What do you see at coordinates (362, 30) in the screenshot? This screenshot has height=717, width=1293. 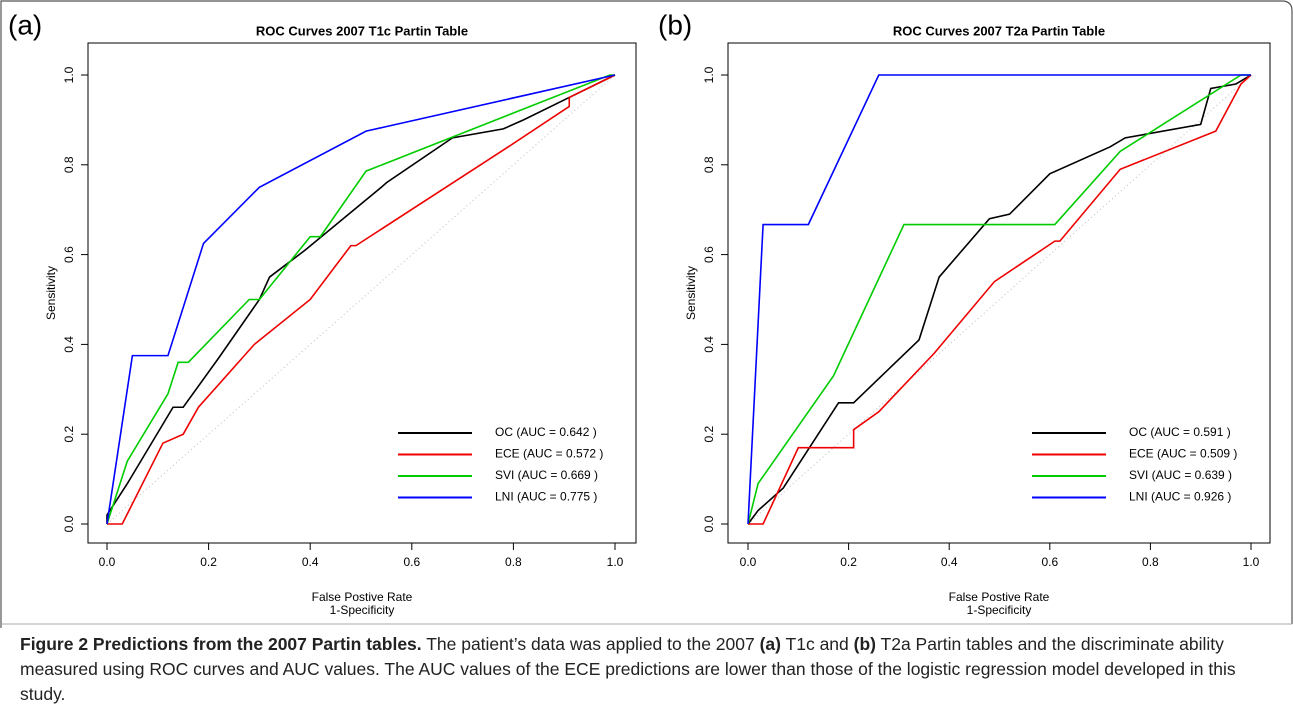 I see `chart-title: ROC Curves 2007 T1c Partin Table` at bounding box center [362, 30].